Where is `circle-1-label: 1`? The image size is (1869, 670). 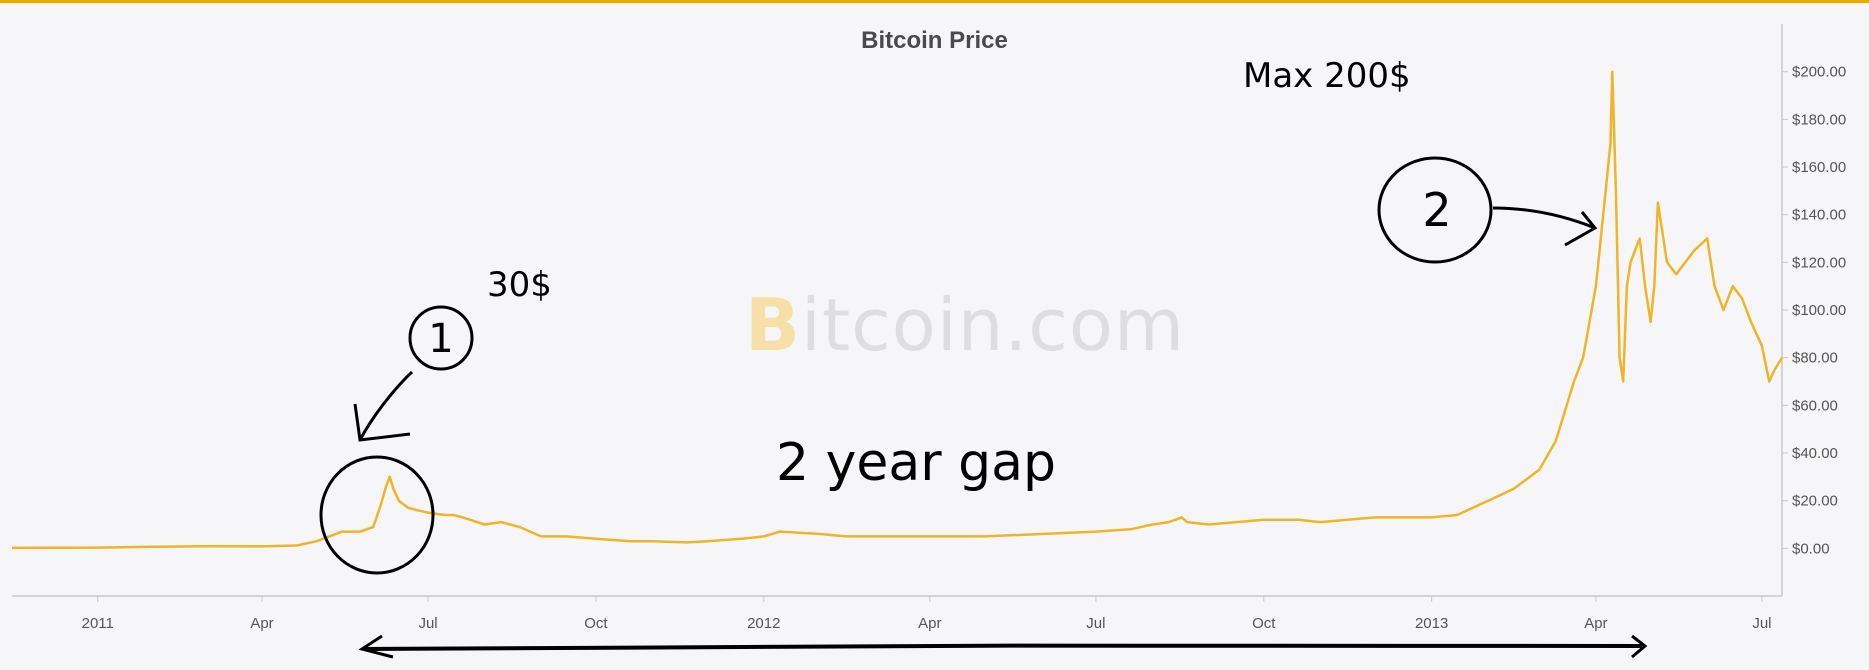
circle-1-label: 1 is located at coordinates (440, 339).